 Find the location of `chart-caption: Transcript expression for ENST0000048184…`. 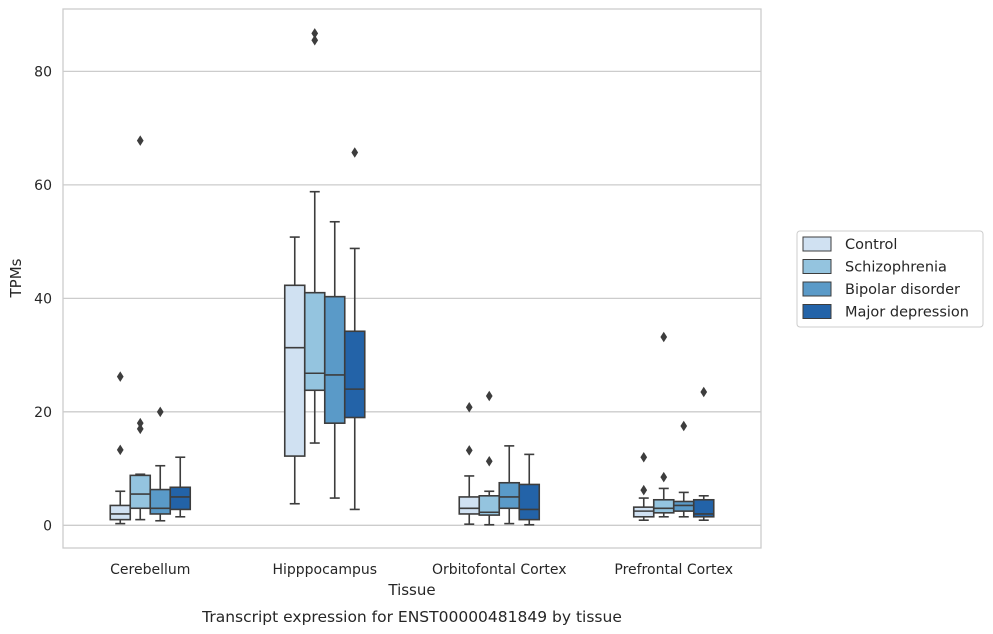

chart-caption: Transcript expression for ENST0000048184… is located at coordinates (411, 617).